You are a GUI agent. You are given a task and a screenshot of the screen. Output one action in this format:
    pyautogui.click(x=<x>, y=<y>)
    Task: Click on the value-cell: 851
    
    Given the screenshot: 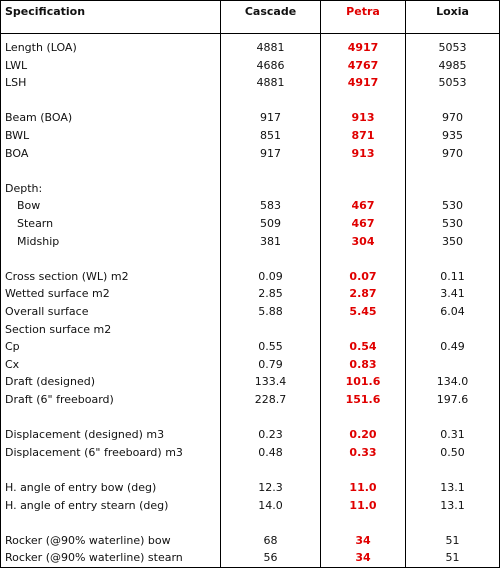 What is the action you would take?
    pyautogui.click(x=270, y=135)
    